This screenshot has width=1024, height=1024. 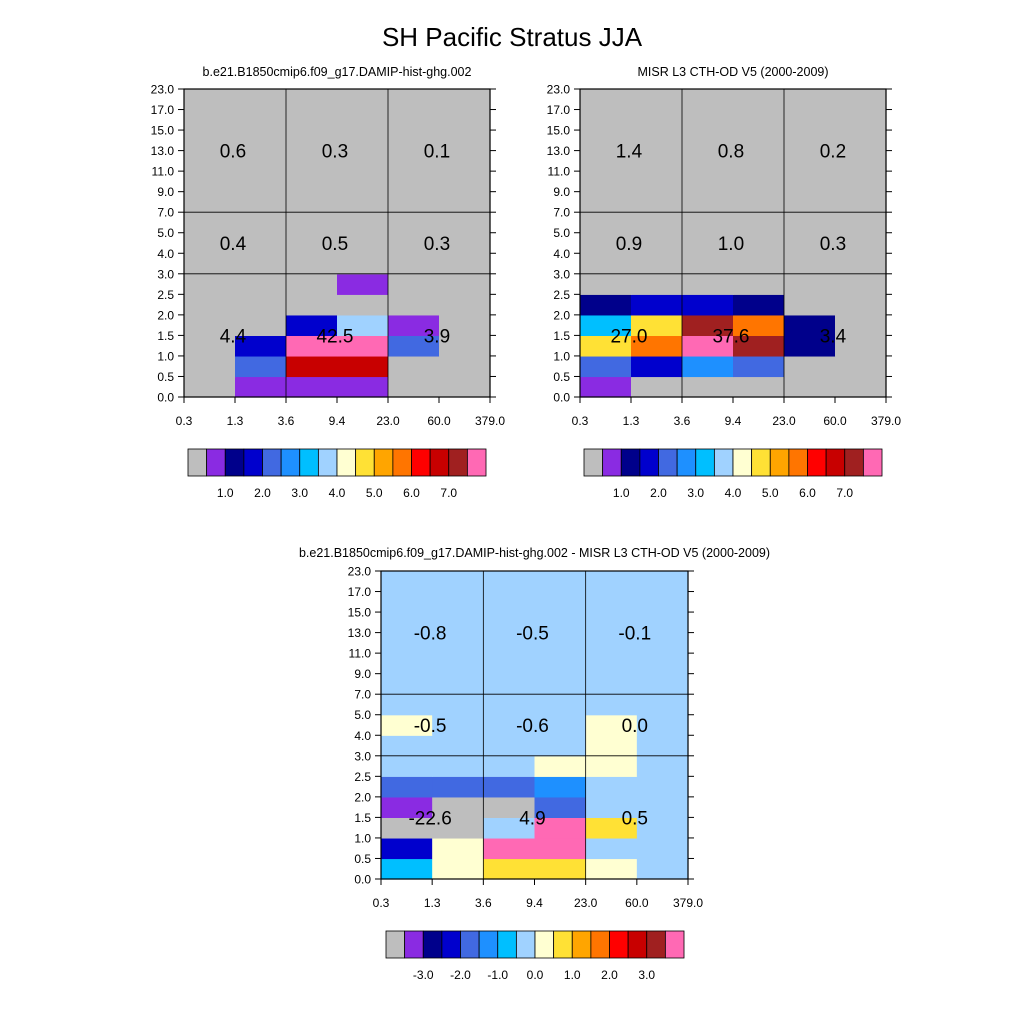 What do you see at coordinates (635, 726) in the screenshot?
I see `group-value-label: 0.0` at bounding box center [635, 726].